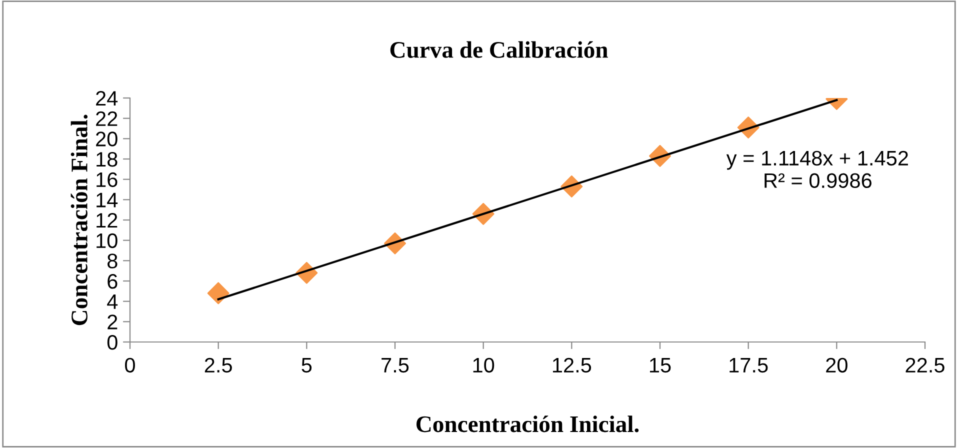  What do you see at coordinates (660, 365) in the screenshot?
I see `x-tick-label: 15` at bounding box center [660, 365].